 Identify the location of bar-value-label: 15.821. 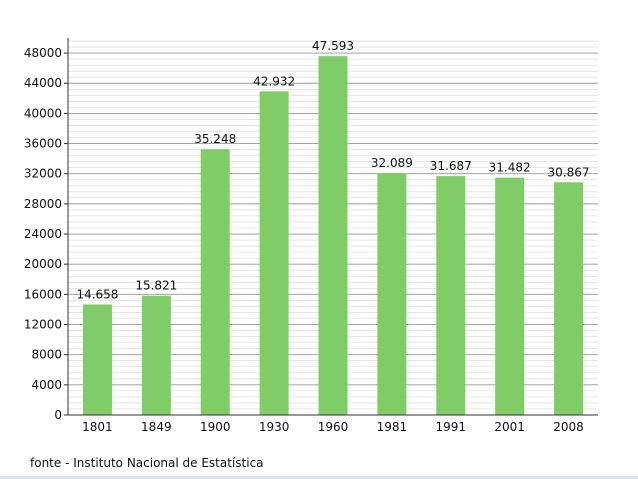
(156, 286).